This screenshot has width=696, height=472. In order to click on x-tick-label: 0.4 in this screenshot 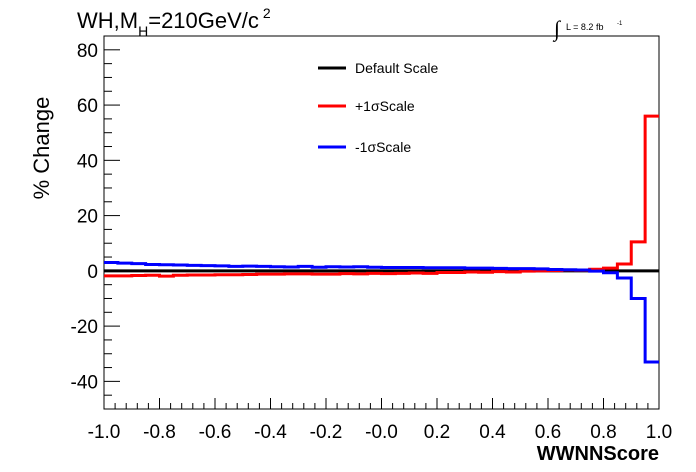, I will do `click(492, 432)`.